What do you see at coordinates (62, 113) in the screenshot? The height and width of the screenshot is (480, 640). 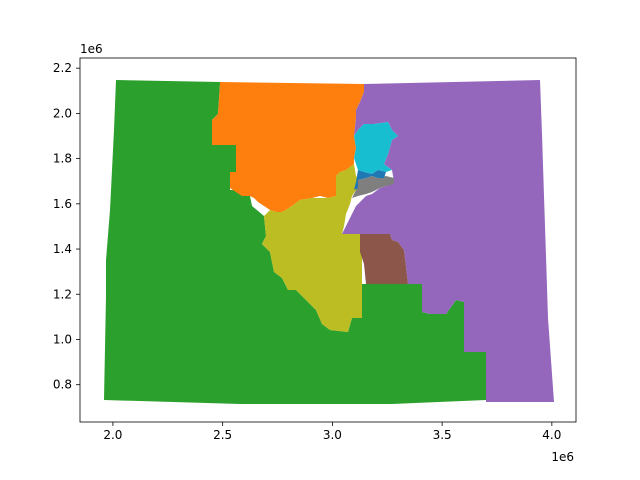 I see `y-tick-label: 2.0` at bounding box center [62, 113].